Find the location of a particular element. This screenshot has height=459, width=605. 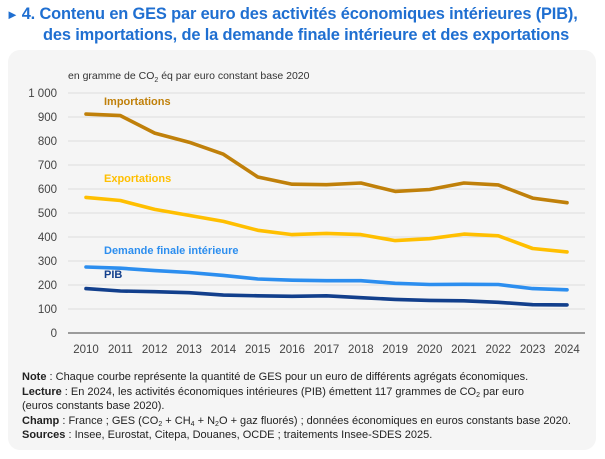

lecture-line-cont: (euros constants base 2020). is located at coordinates (93, 406).